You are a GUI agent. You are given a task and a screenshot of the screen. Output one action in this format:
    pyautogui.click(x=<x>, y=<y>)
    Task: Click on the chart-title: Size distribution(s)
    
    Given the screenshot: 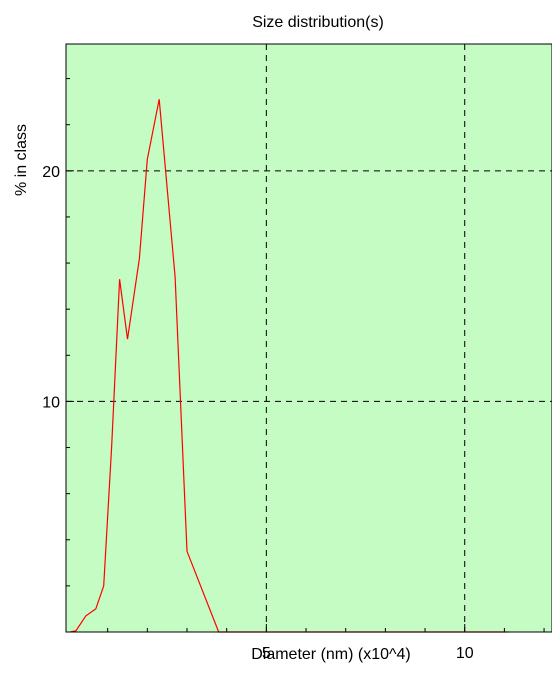 What is the action you would take?
    pyautogui.click(x=318, y=22)
    